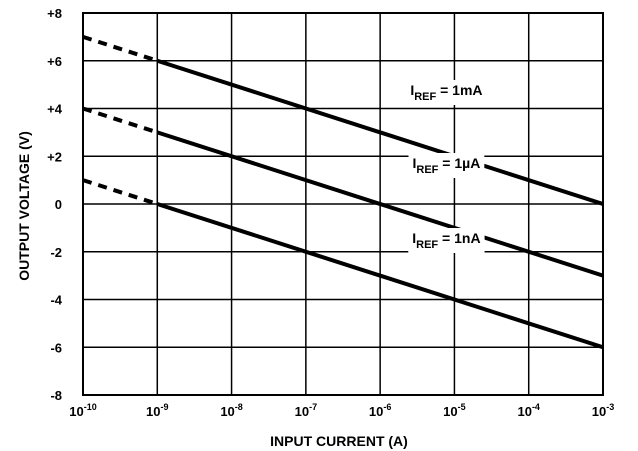 This screenshot has width=638, height=451. Describe the element at coordinates (157, 410) in the screenshot. I see `x-tick-label: 10⁻⁹` at that location.